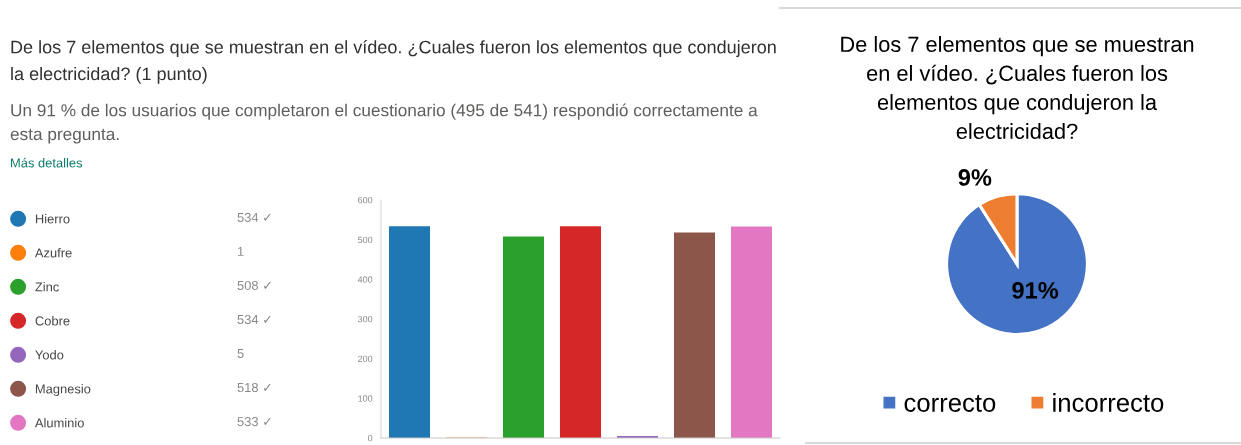 This screenshot has width=1241, height=445. Describe the element at coordinates (63, 390) in the screenshot. I see `legend-label: Magnesio` at that location.